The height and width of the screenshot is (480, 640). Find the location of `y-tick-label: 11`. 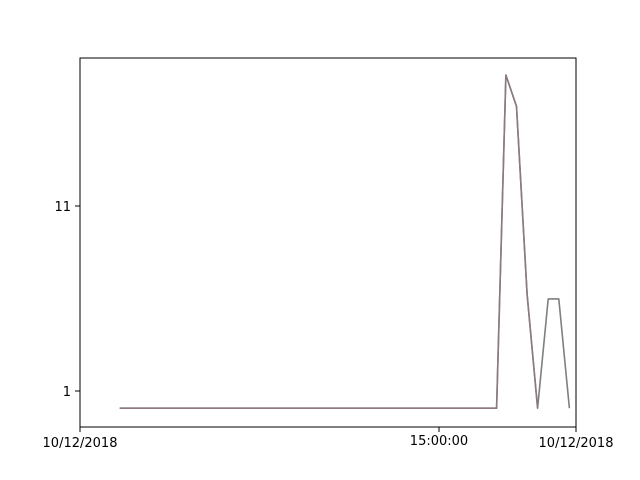

y-tick-label: 11 is located at coordinates (62, 207).